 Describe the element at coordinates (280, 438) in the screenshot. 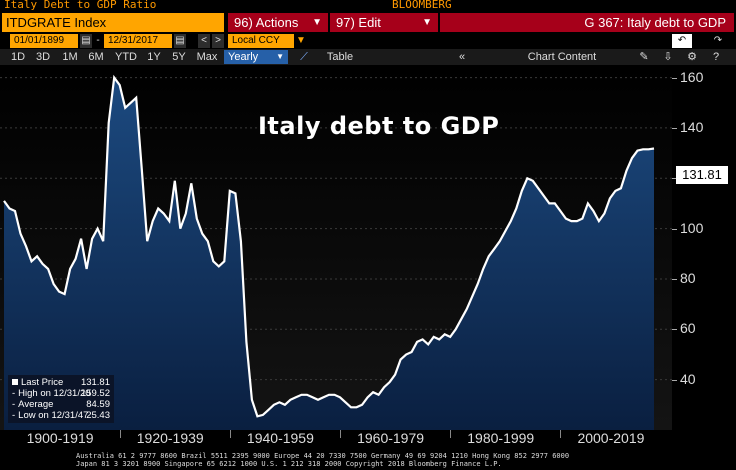

I see `x-tick-label: 1940-1959` at that location.